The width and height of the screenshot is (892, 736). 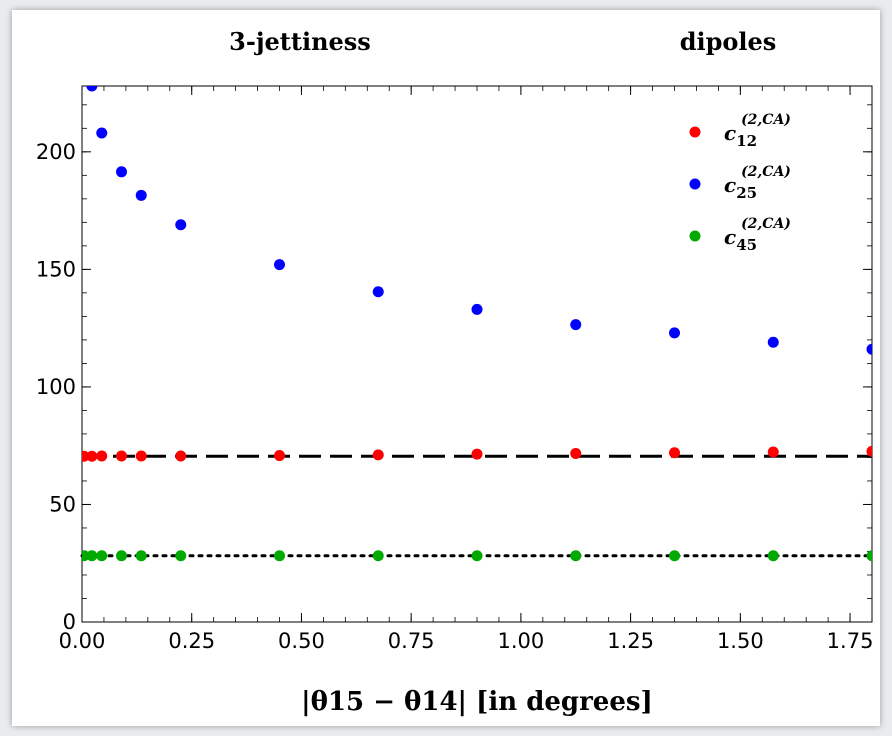 I want to click on reference-lines, so click(x=477, y=506).